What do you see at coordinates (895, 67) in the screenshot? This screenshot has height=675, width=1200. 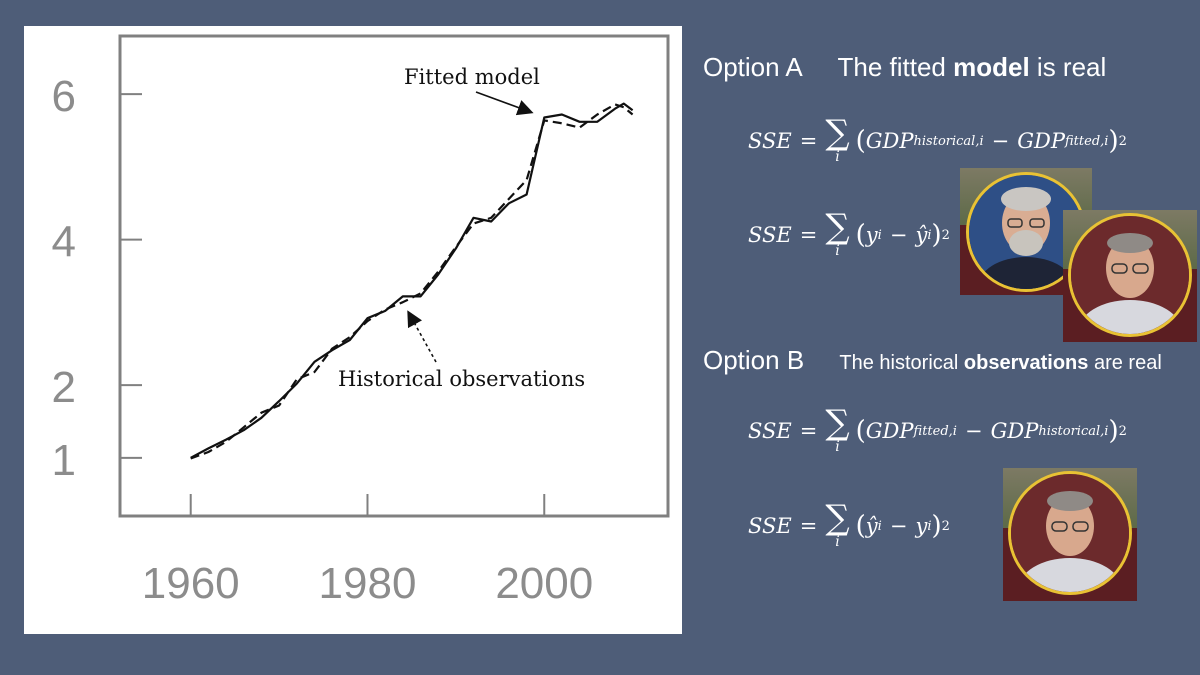 I see `option-a-claim-pre: The fitted` at bounding box center [895, 67].